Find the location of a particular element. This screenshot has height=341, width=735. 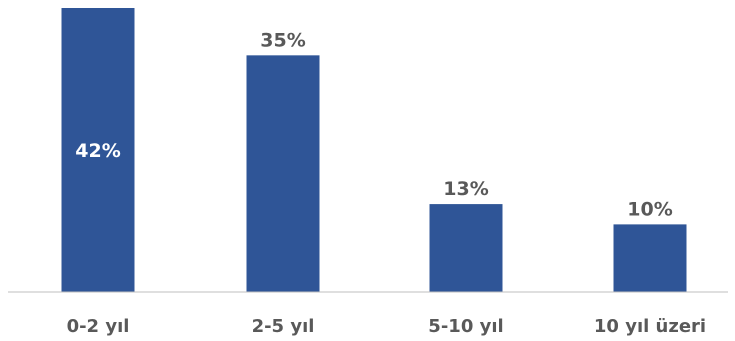

category-labels-group: 0-2 yıl 2-5 yıl 5-10 yıl 10 yıl üzeri is located at coordinates (387, 326).